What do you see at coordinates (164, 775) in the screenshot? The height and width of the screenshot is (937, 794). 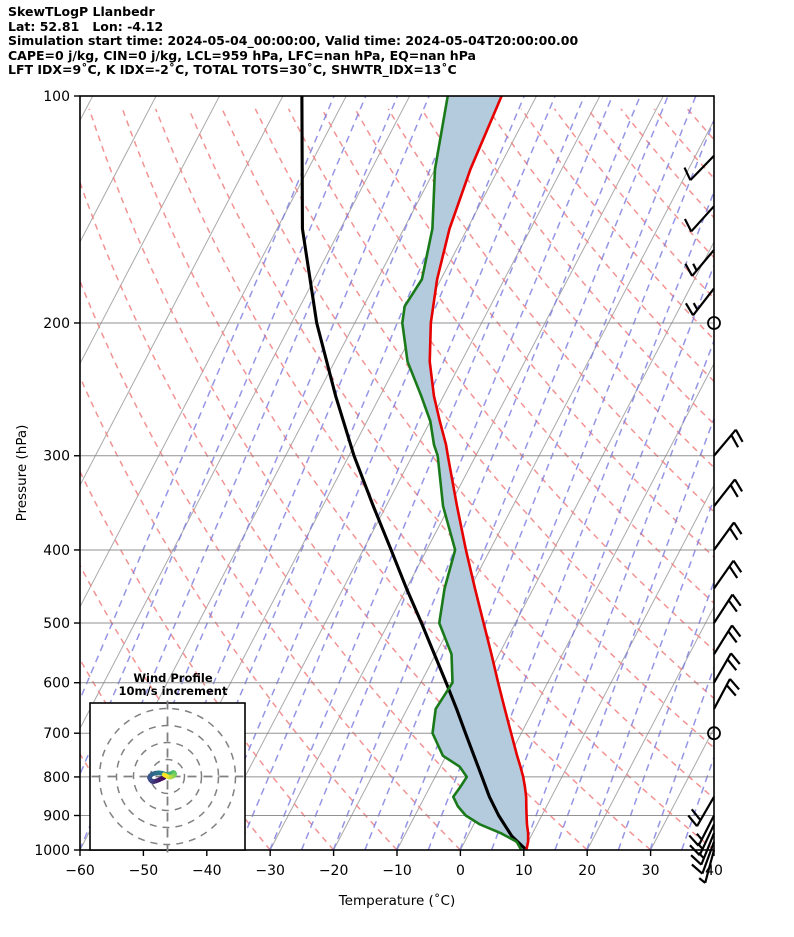 I see `hodograph-trace-segment` at bounding box center [164, 775].